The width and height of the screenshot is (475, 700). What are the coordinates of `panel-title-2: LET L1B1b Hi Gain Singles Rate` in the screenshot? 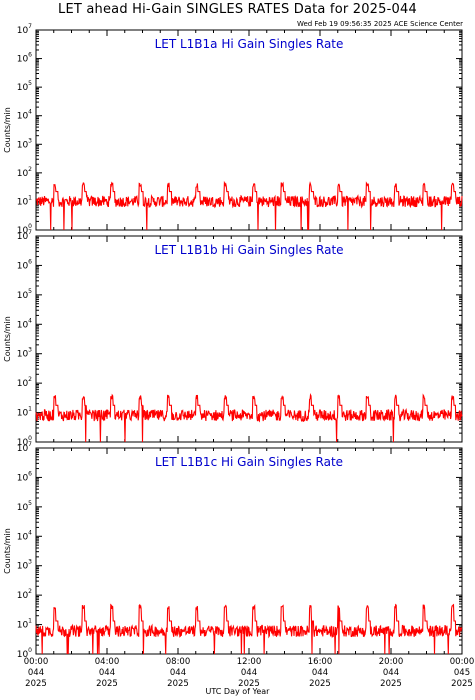 It's located at (248, 250).